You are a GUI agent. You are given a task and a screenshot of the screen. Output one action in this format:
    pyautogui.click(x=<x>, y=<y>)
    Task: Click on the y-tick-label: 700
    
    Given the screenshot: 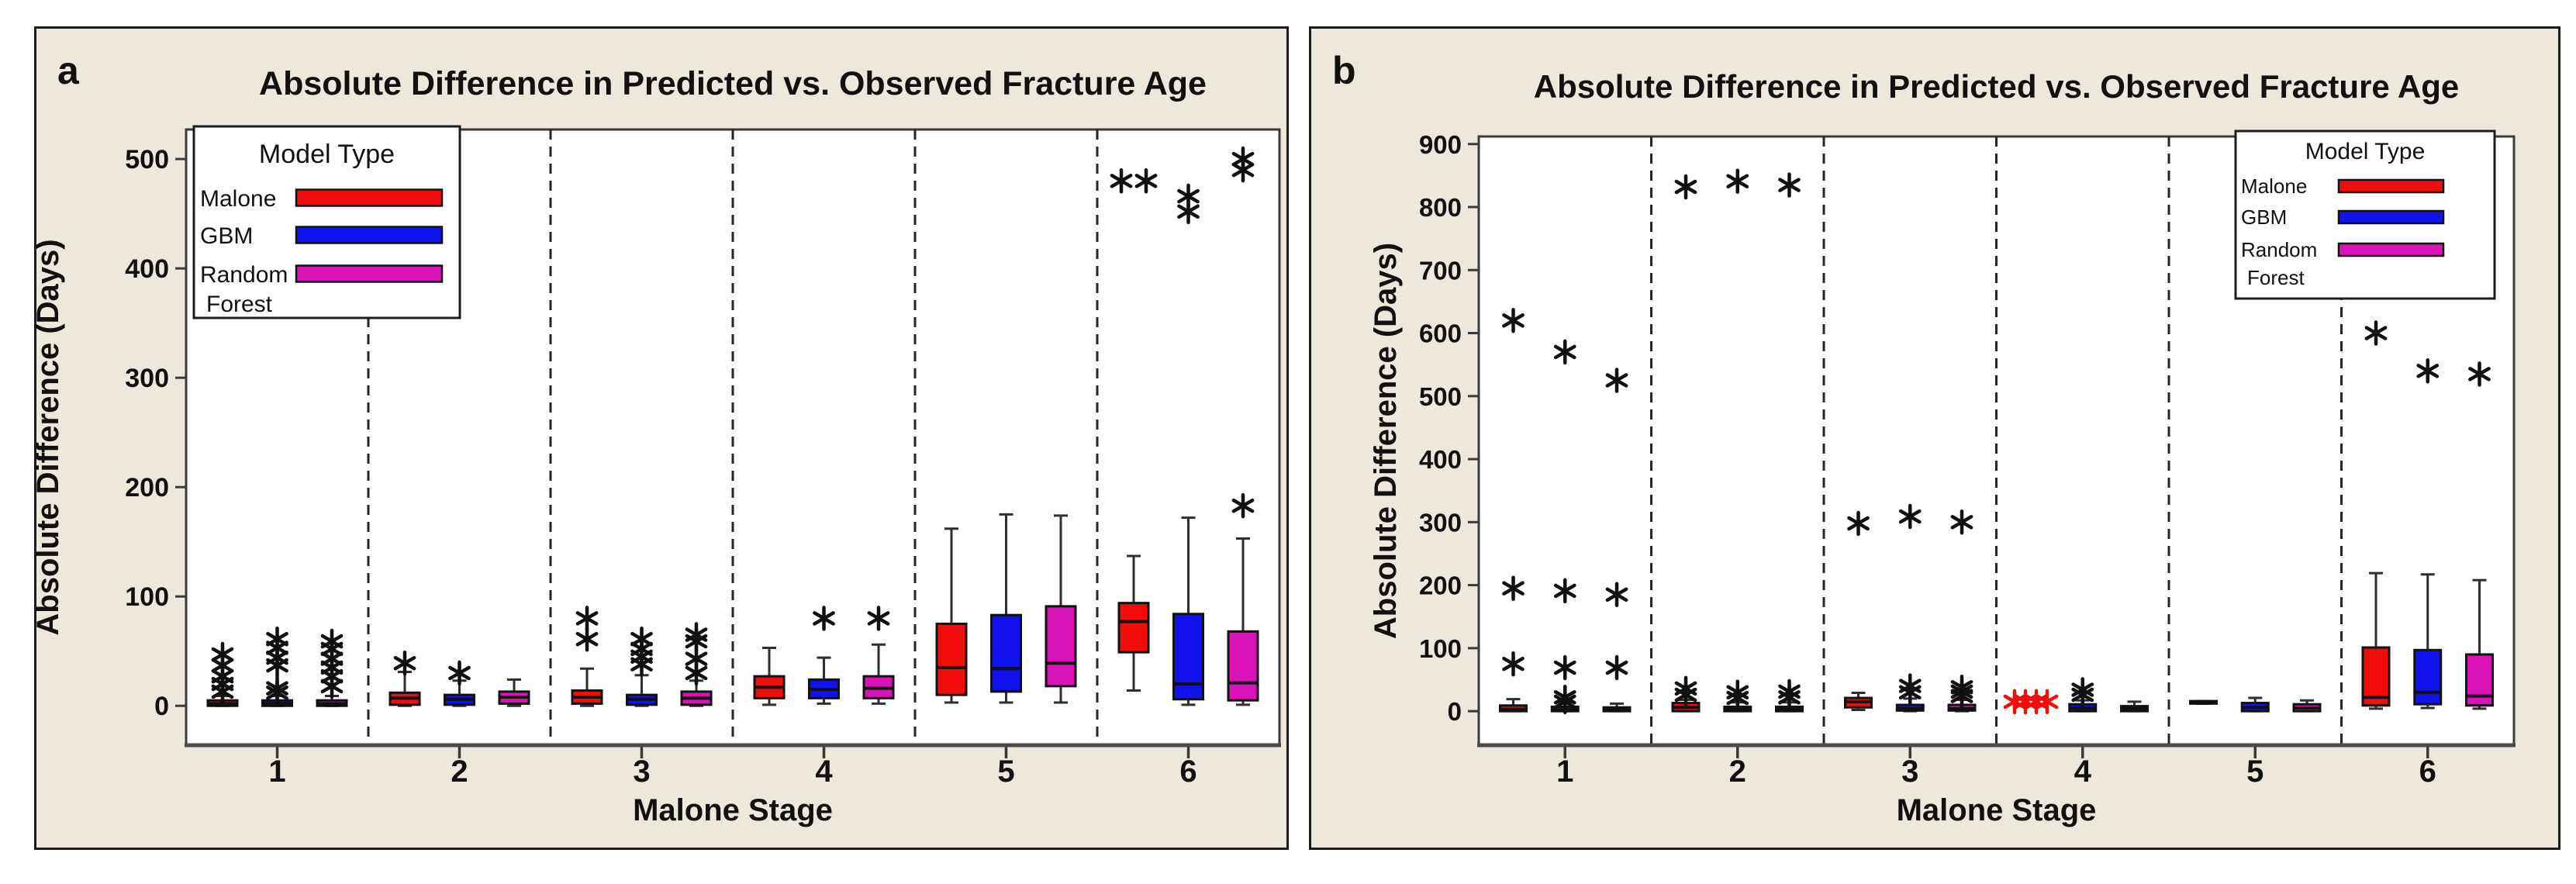 What is the action you would take?
    pyautogui.click(x=1441, y=270)
    